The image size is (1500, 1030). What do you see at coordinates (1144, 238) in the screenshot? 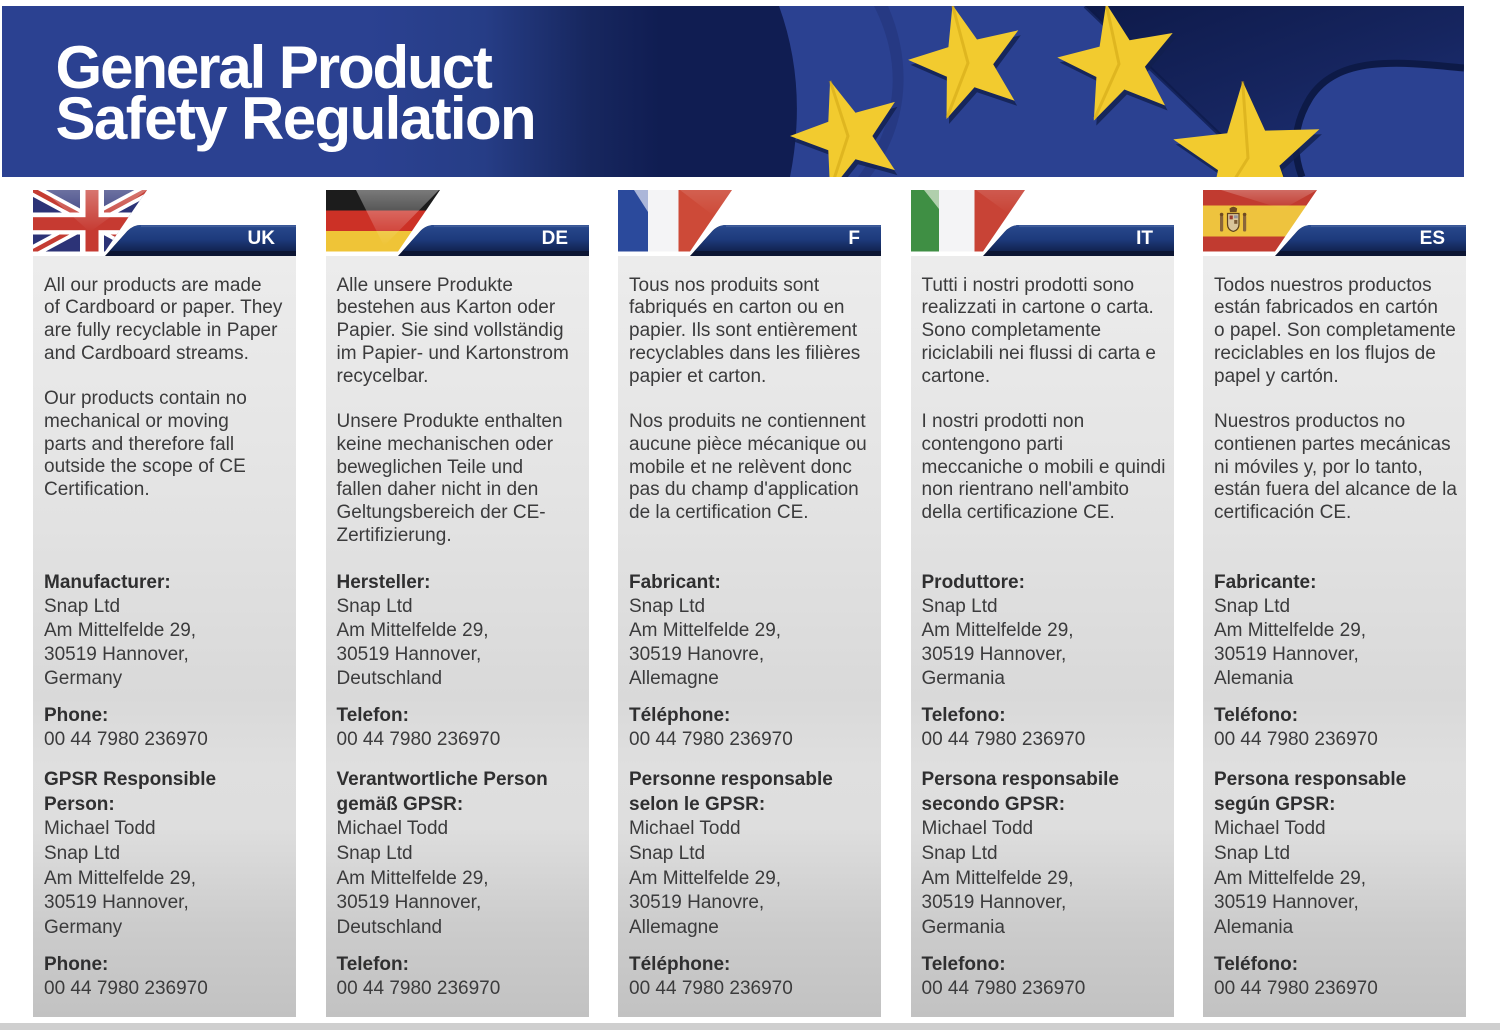
I see `svg-text: IT` at bounding box center [1144, 238].